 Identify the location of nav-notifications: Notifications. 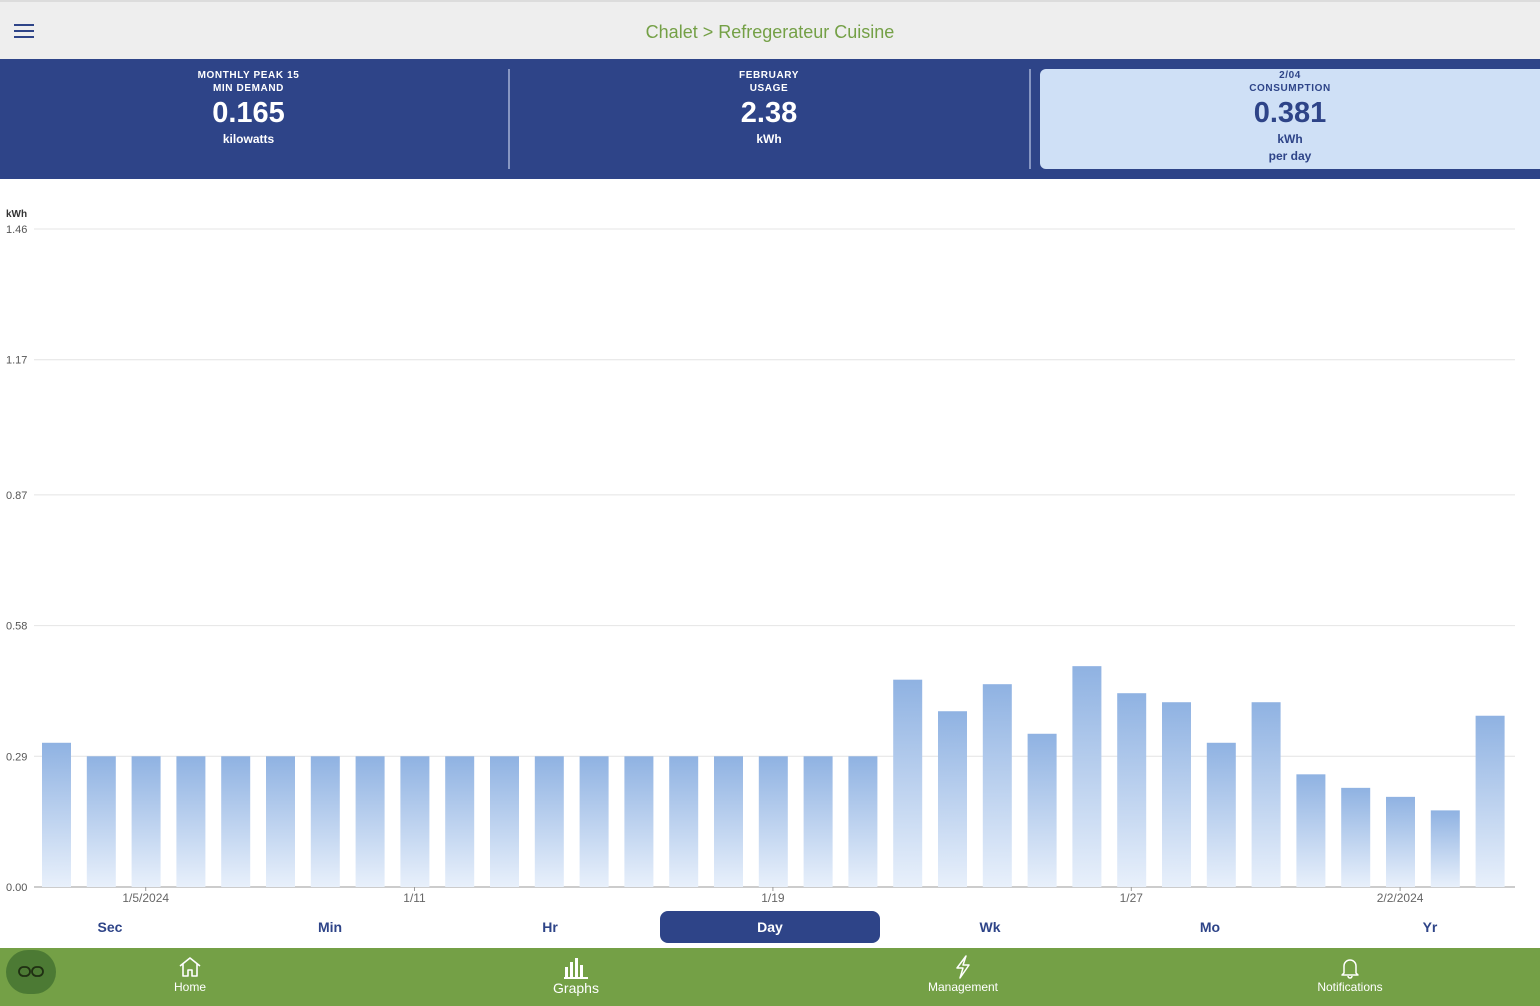
(1350, 977).